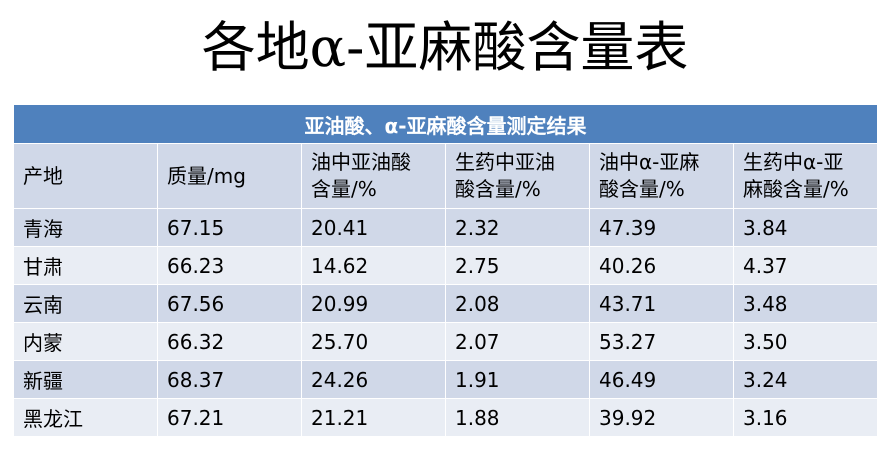 This screenshot has height=457, width=890. I want to click on data-row: 内蒙 66.32 25.70 2.07 53.27 3.50, so click(445, 341).